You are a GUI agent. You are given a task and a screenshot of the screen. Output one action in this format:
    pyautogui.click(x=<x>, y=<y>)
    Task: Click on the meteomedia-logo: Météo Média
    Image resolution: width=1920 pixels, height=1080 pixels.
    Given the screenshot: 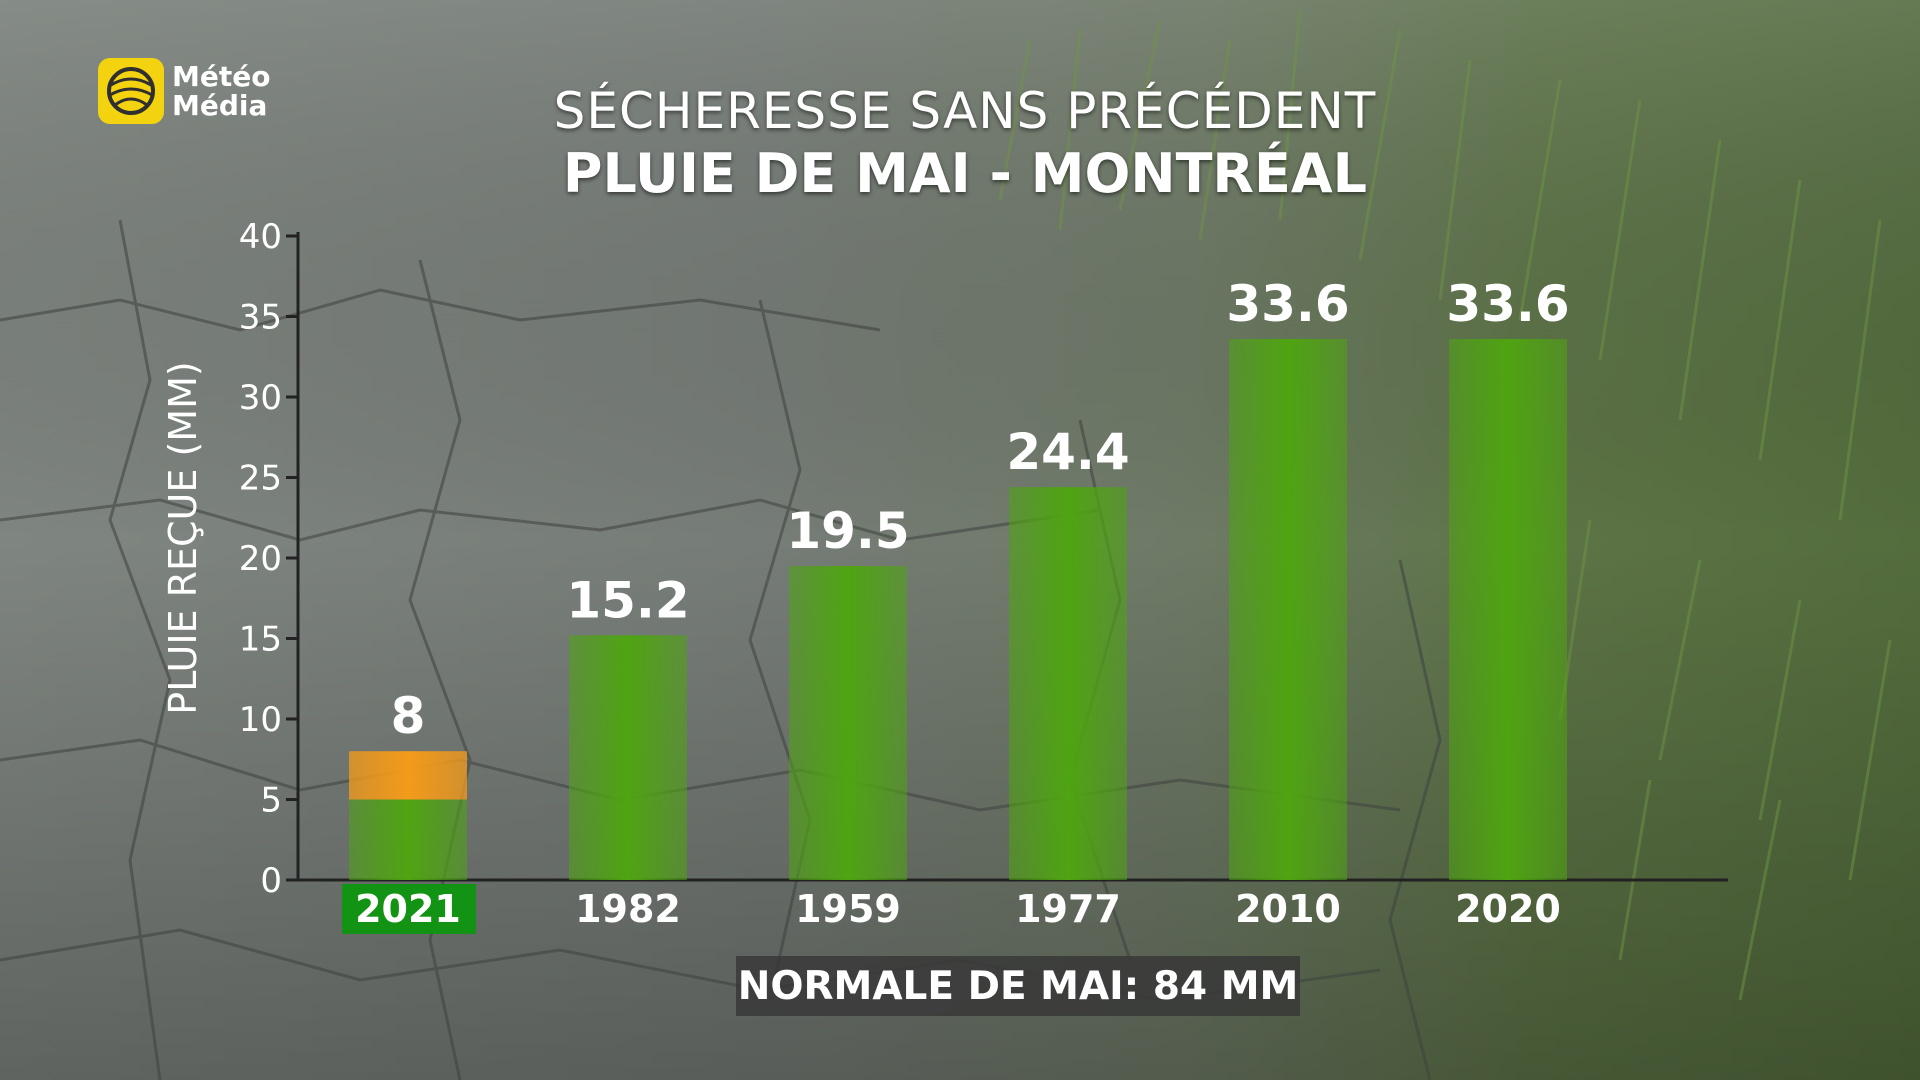 What is the action you would take?
    pyautogui.click(x=184, y=91)
    